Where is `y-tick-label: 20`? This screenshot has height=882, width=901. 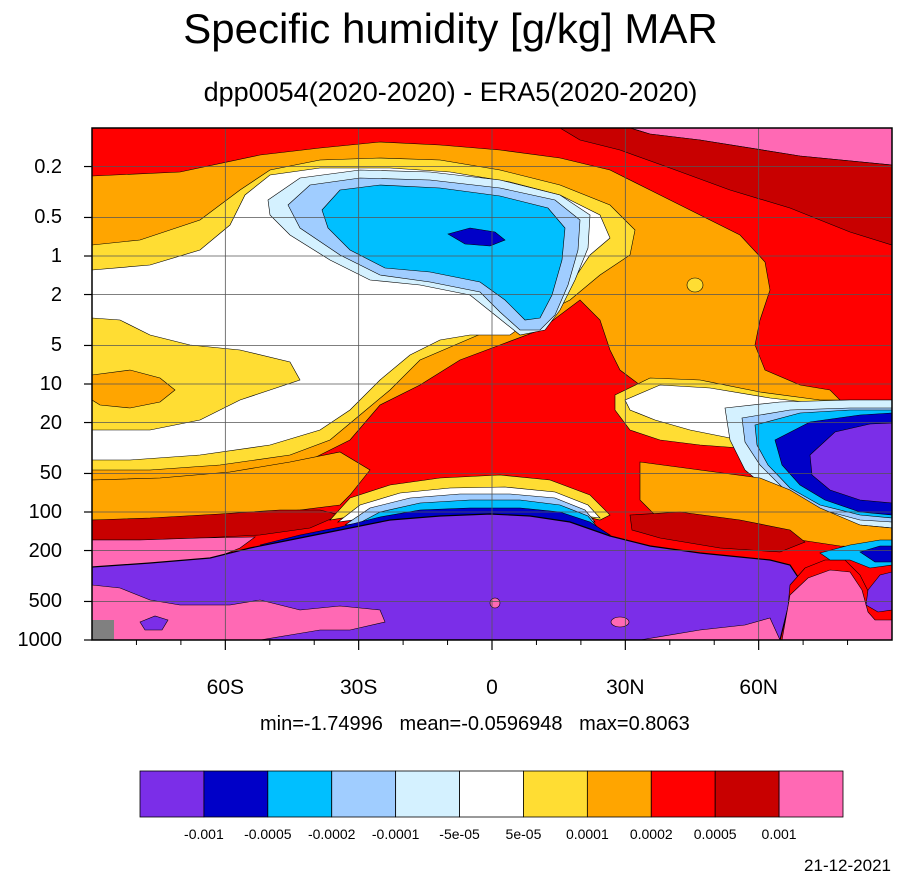 y-tick-label: 20 is located at coordinates (50, 422).